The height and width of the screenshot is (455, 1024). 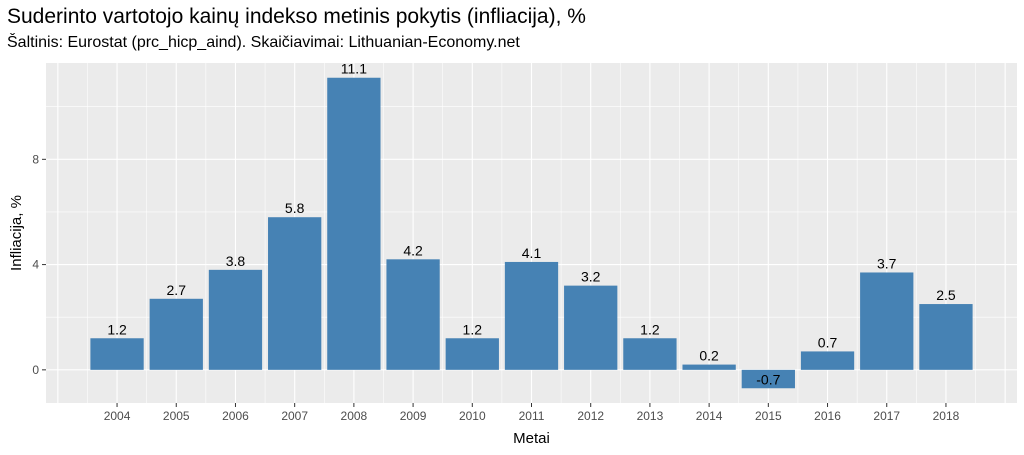 I want to click on bar-label-2007: 5.8, so click(x=295, y=208).